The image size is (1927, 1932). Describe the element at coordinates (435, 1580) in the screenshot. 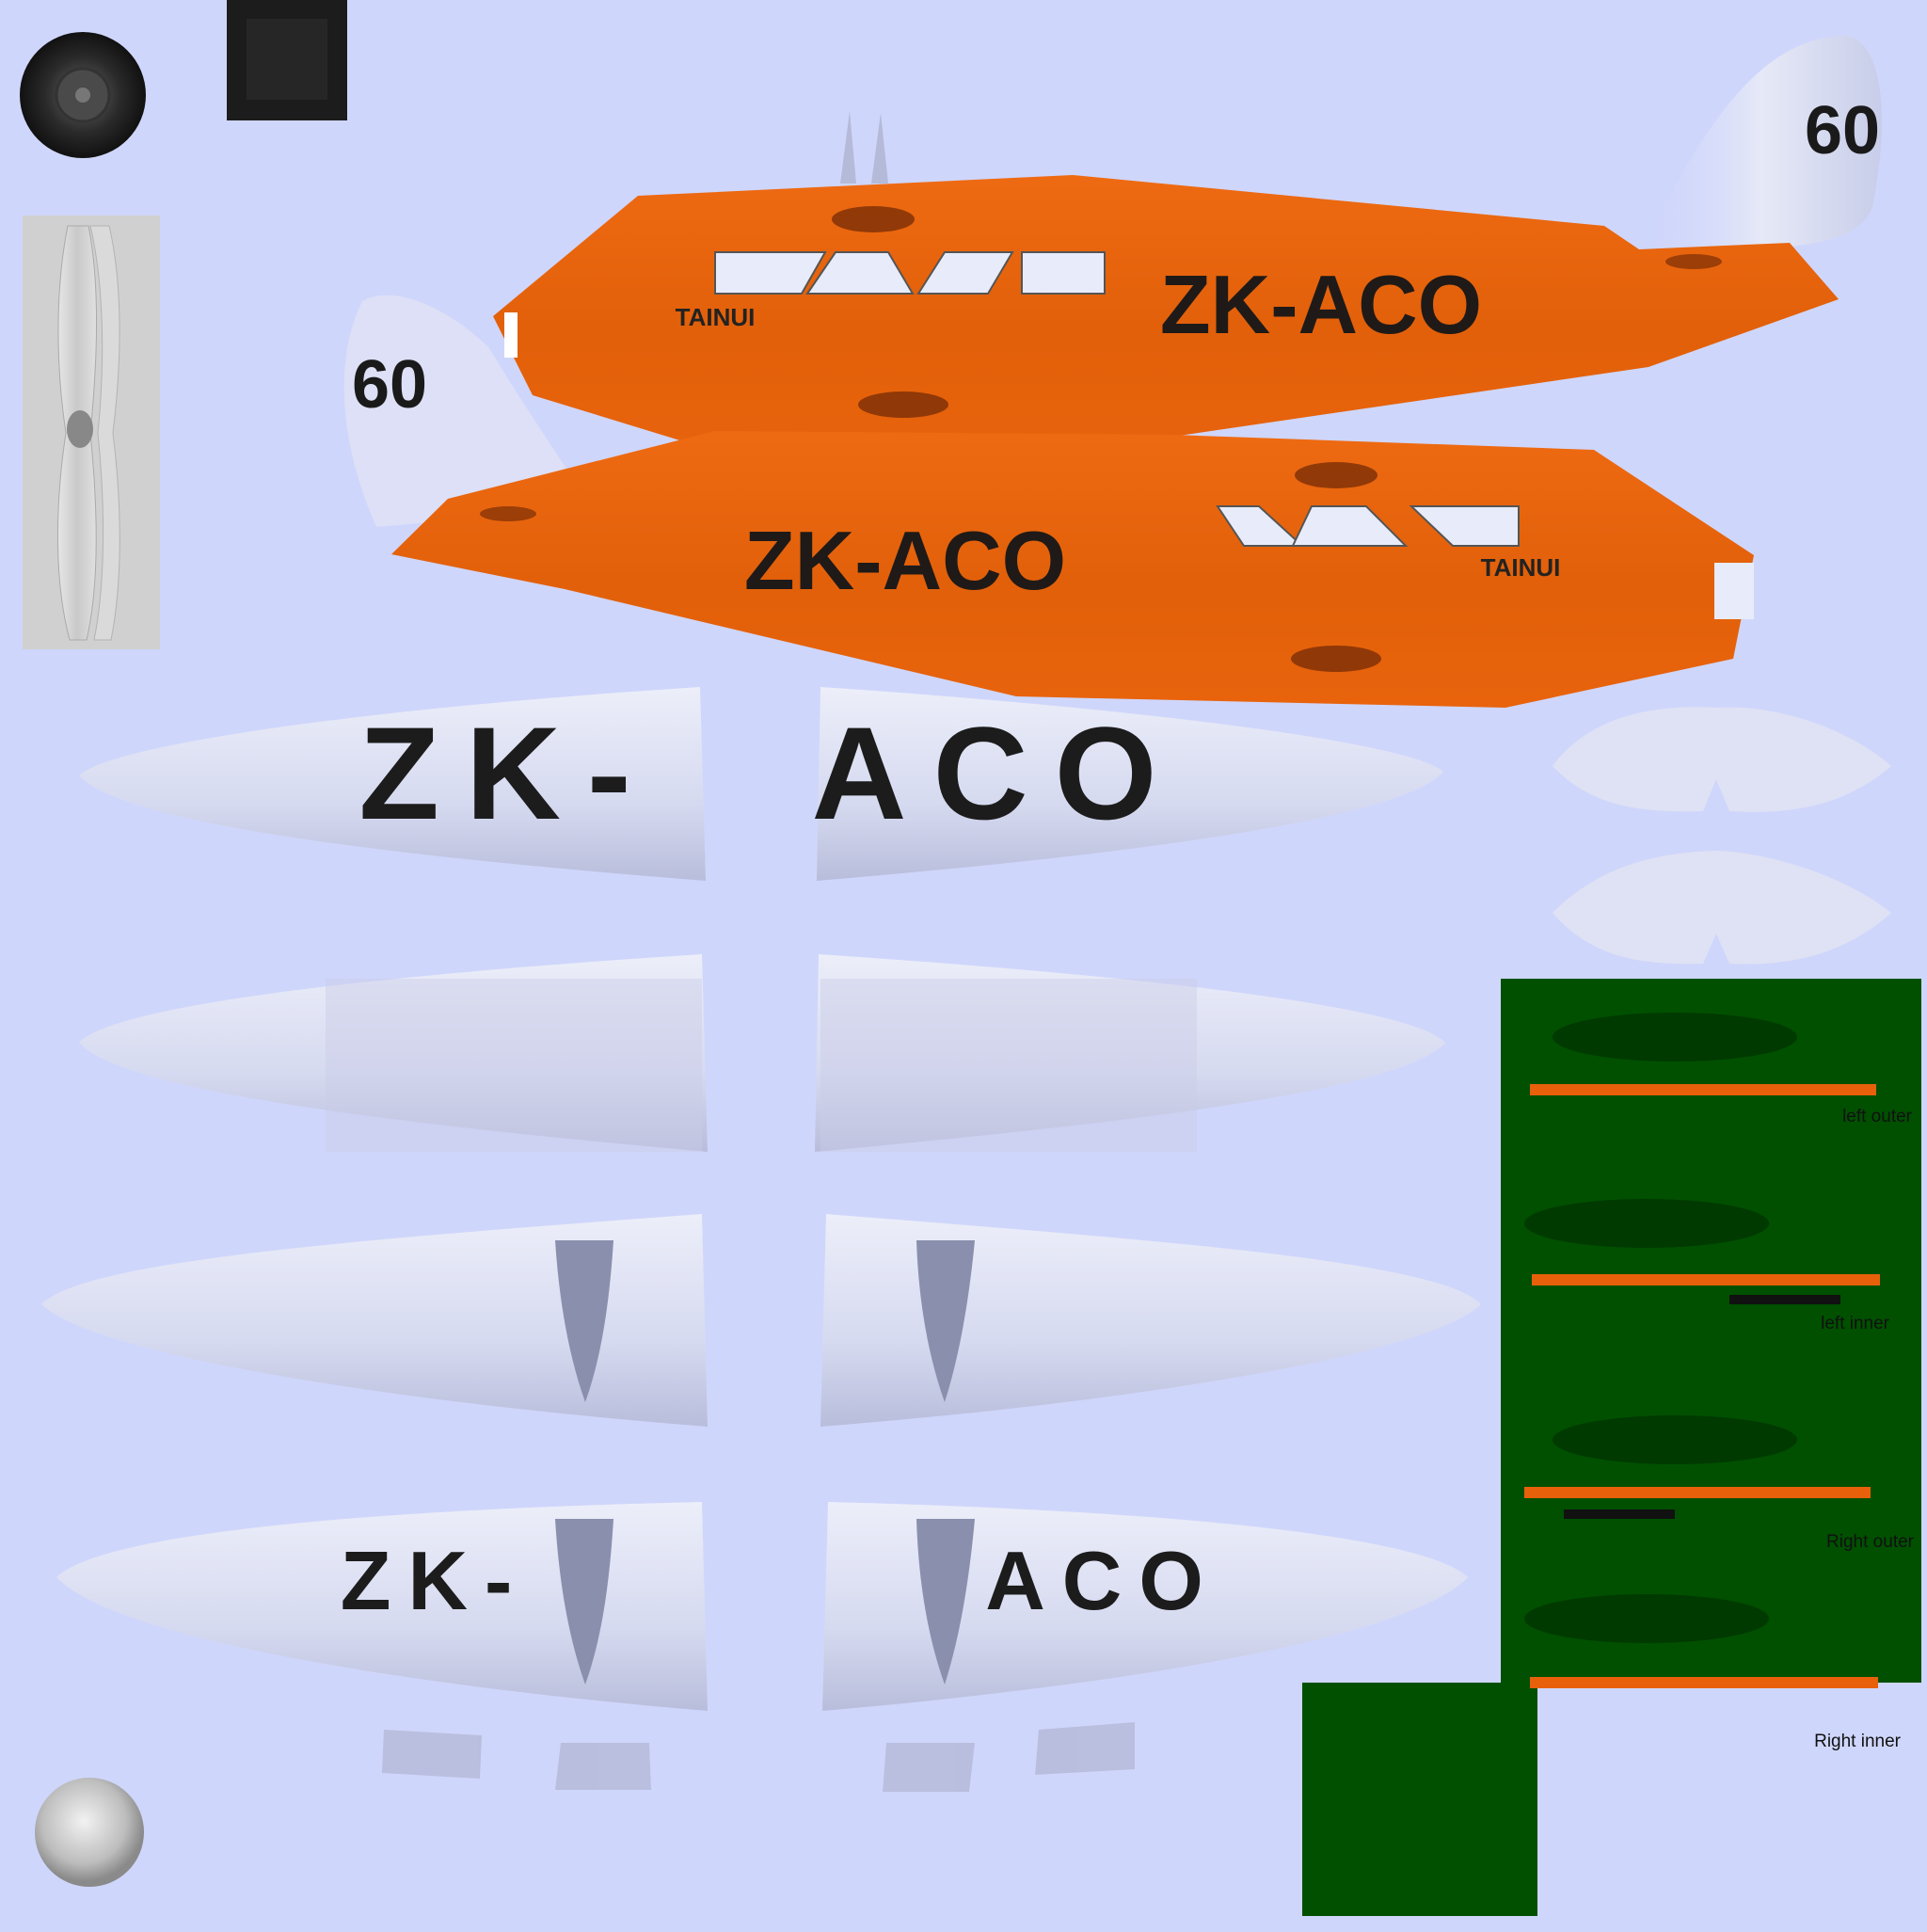

I see `wing-lower-left-text: ZK-` at that location.